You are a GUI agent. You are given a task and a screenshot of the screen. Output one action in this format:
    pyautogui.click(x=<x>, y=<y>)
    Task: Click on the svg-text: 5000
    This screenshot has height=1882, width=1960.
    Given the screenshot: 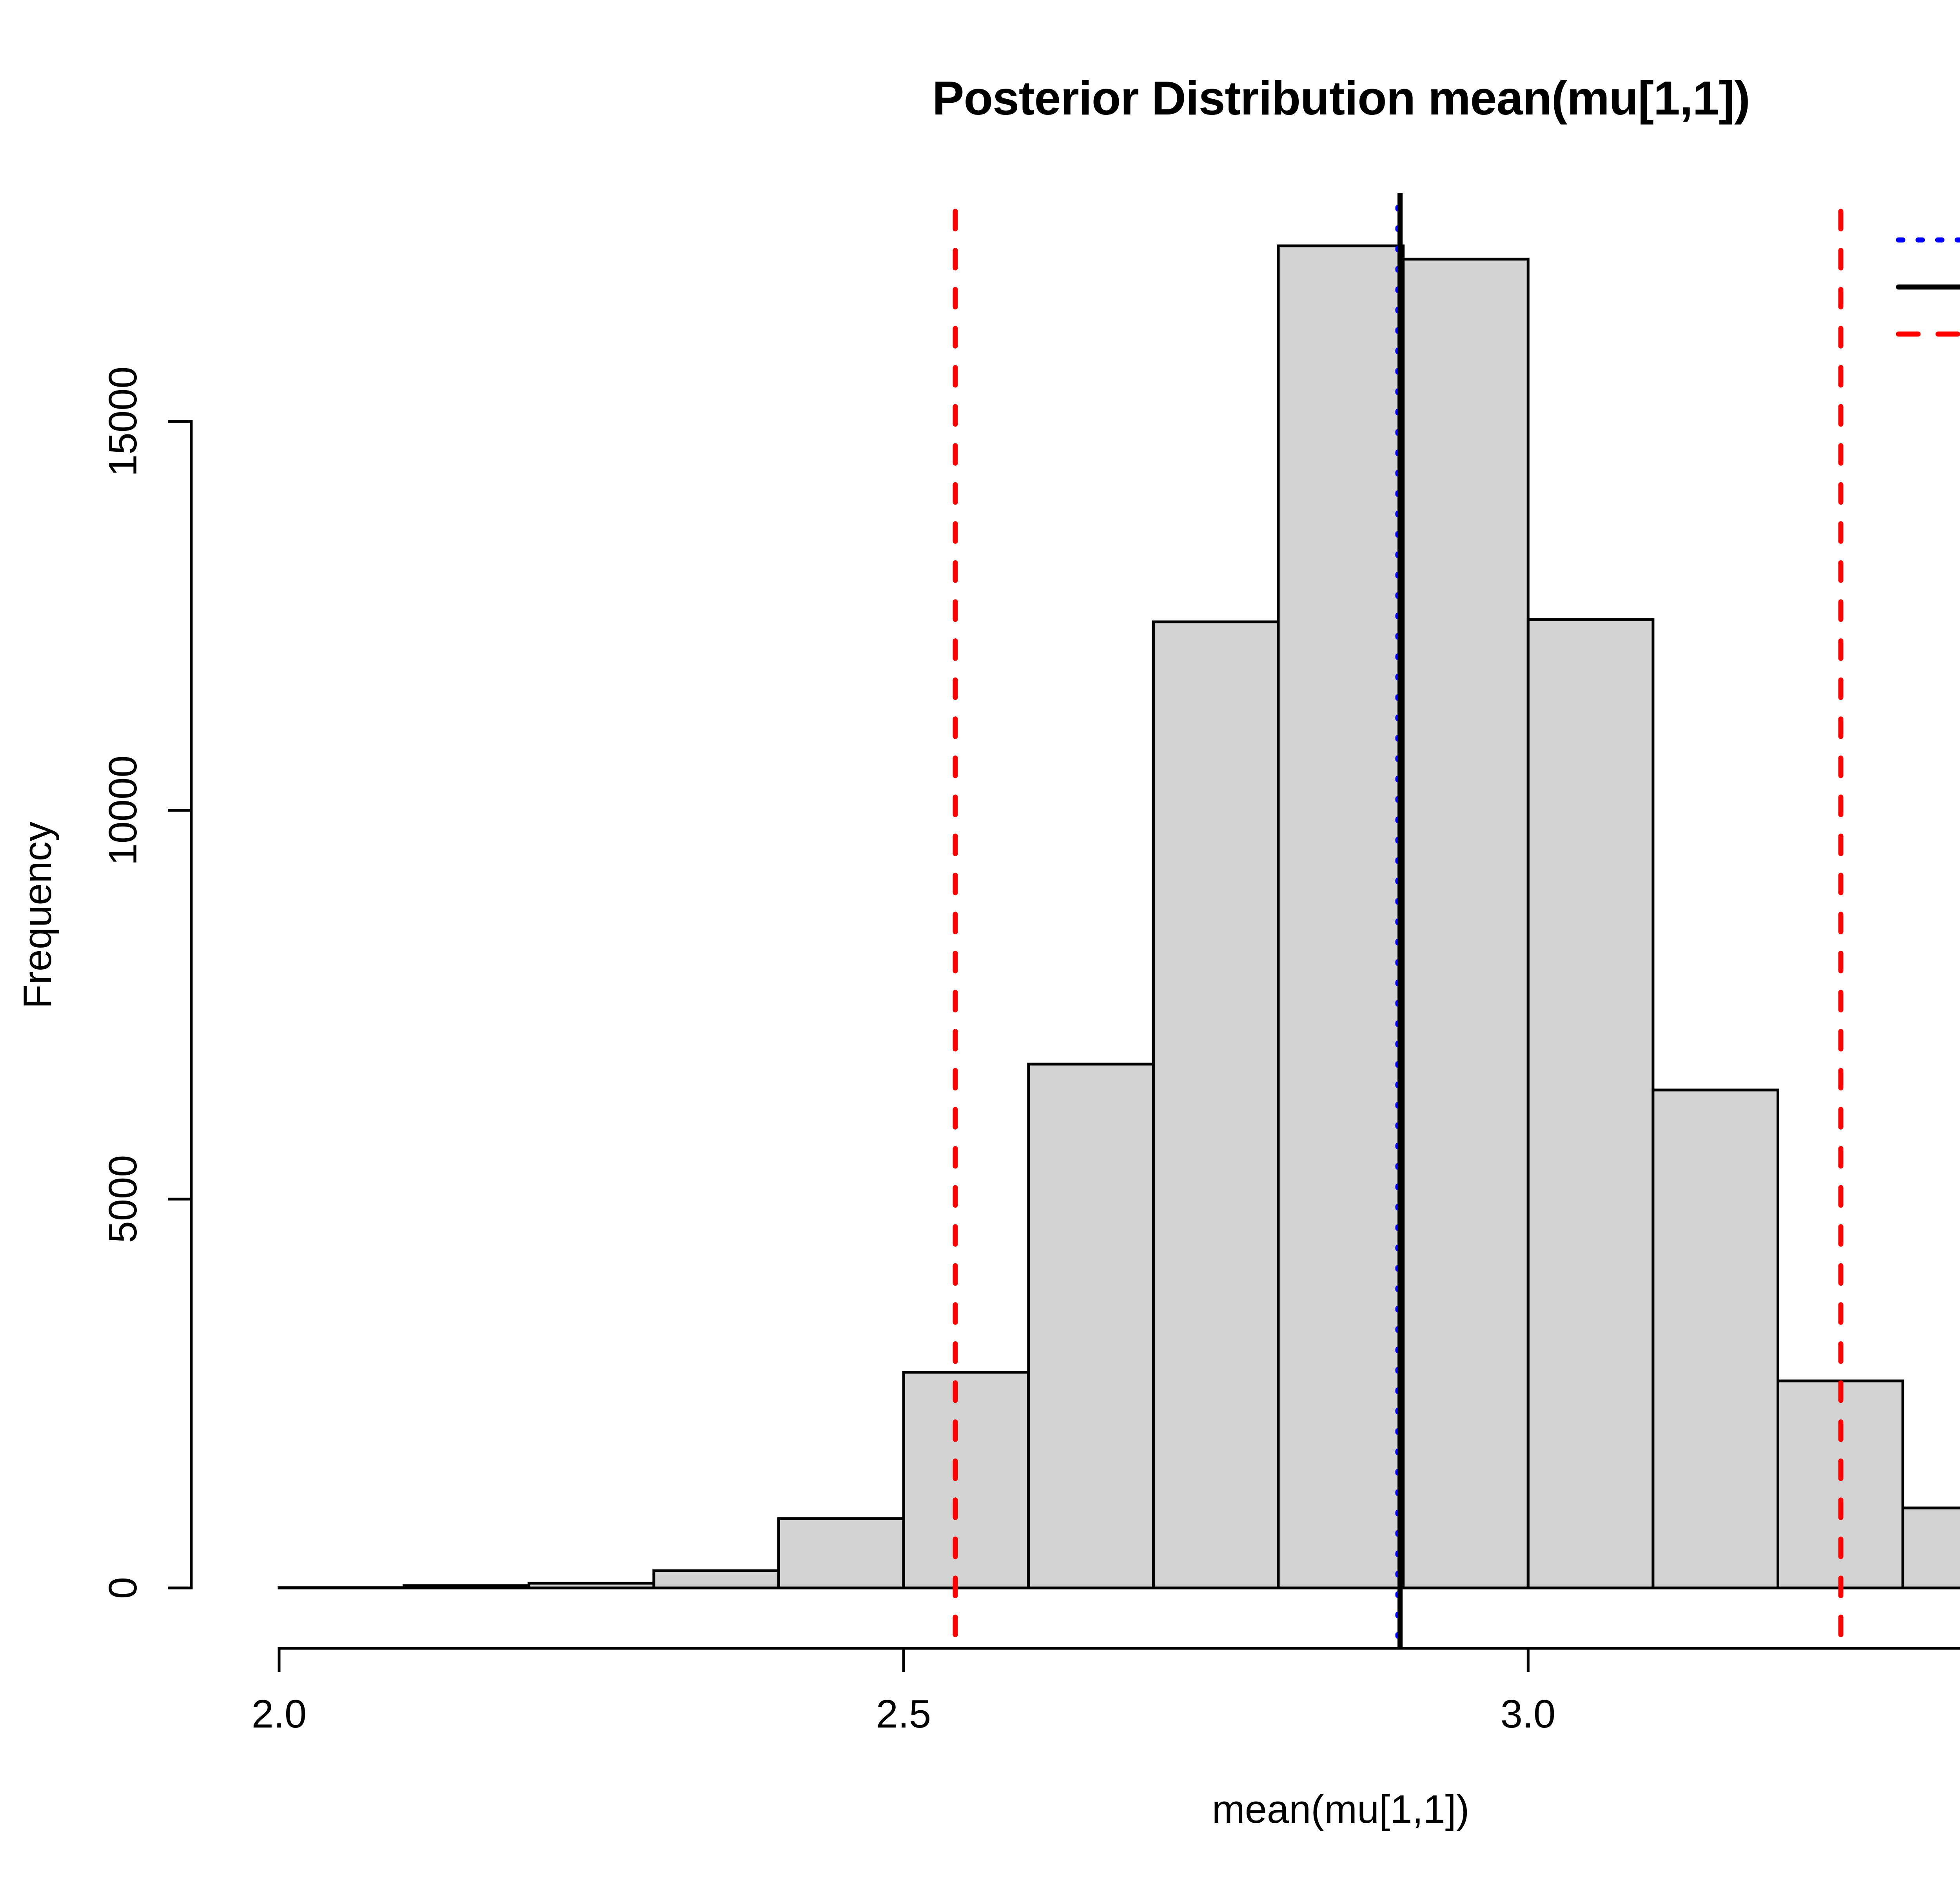 What is the action you would take?
    pyautogui.click(x=123, y=1199)
    